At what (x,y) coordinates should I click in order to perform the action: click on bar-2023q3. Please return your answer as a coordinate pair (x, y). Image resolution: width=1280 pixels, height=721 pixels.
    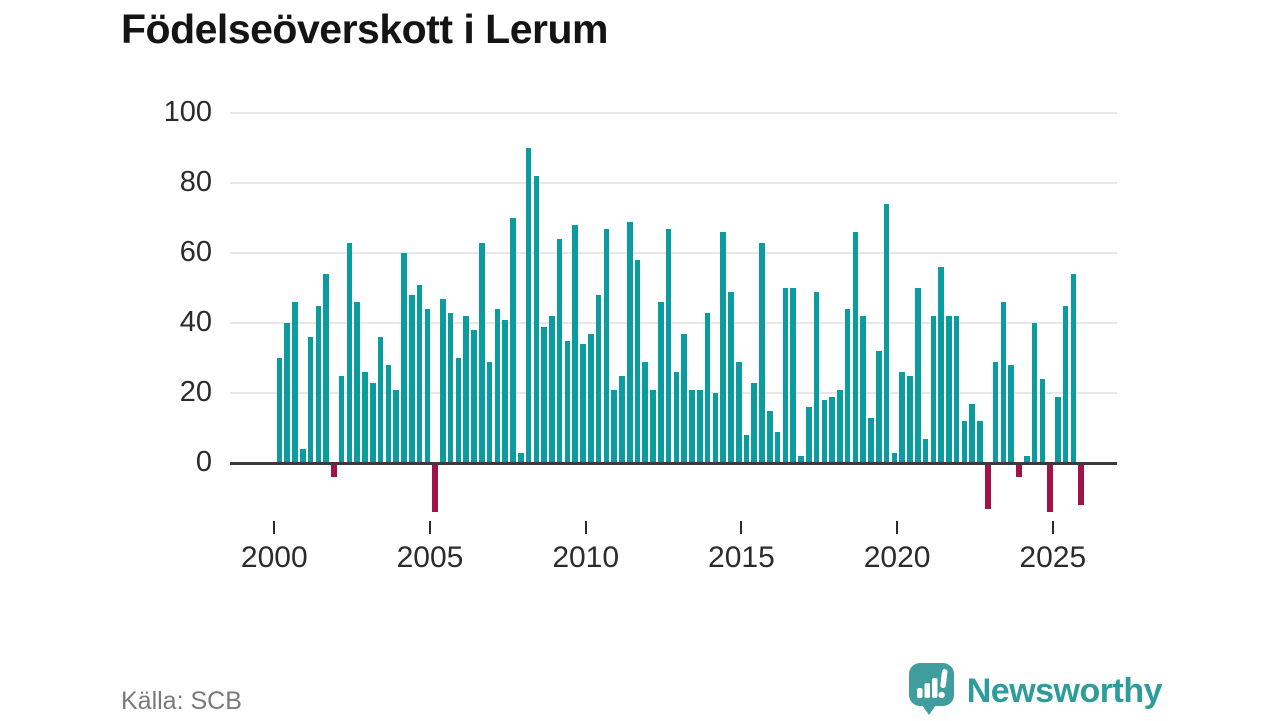
    Looking at the image, I should click on (1011, 414).